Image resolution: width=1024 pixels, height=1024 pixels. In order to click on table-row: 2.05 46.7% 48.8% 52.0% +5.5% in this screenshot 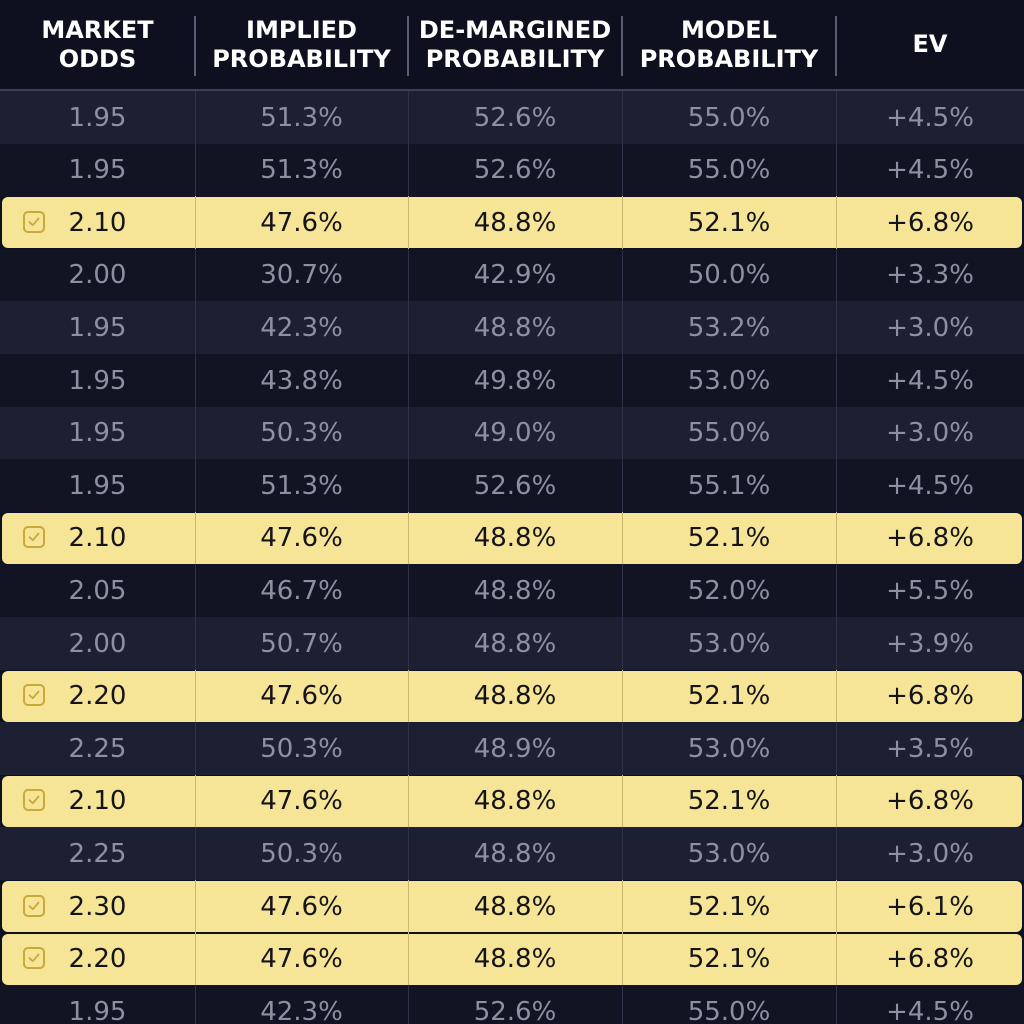, I will do `click(512, 591)`.